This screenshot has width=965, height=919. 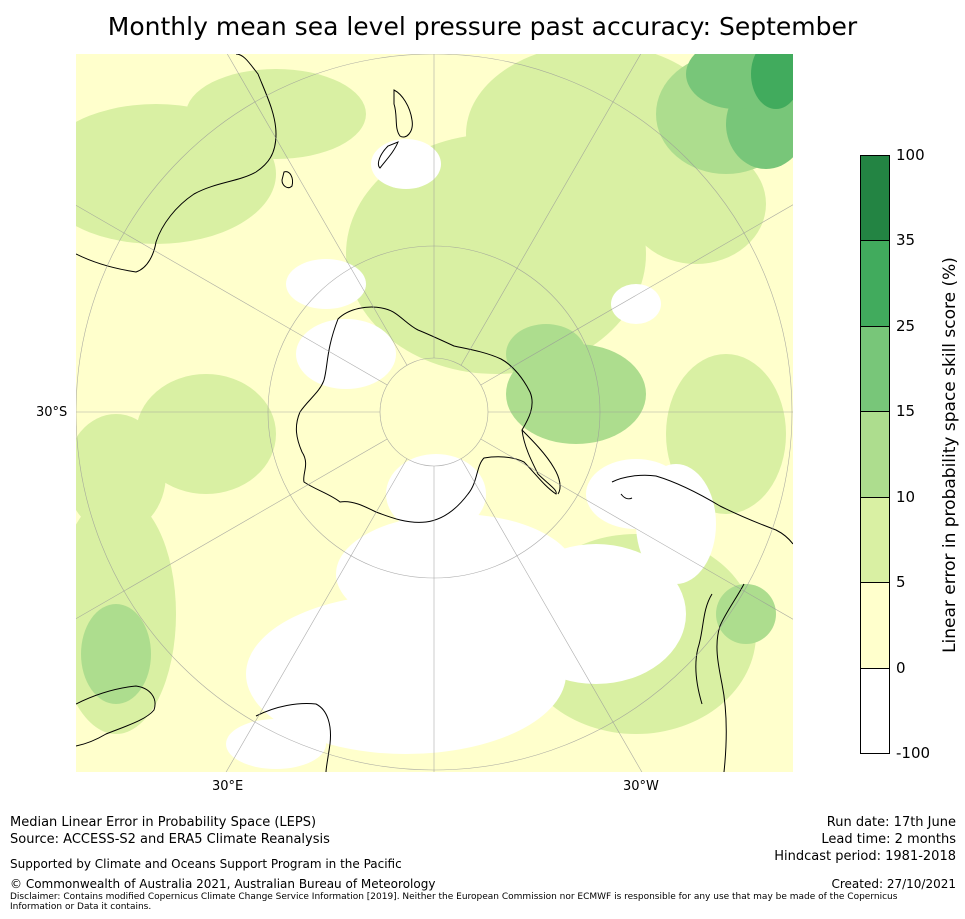 I want to click on lon-label-30e: 30°E, so click(x=228, y=786).